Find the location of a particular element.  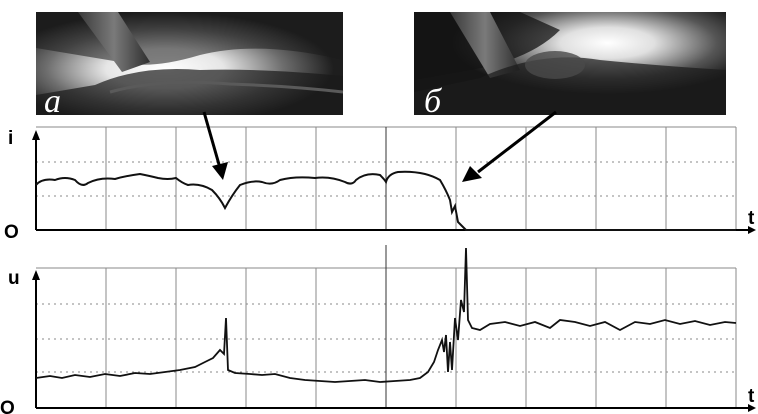

current-y-label: i is located at coordinates (10, 138).